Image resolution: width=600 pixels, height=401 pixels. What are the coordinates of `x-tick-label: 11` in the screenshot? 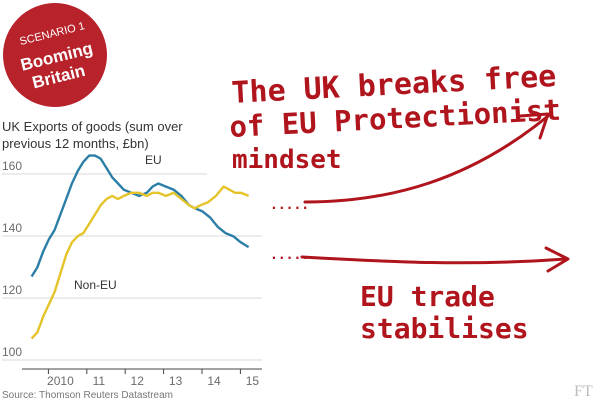 It's located at (99, 381).